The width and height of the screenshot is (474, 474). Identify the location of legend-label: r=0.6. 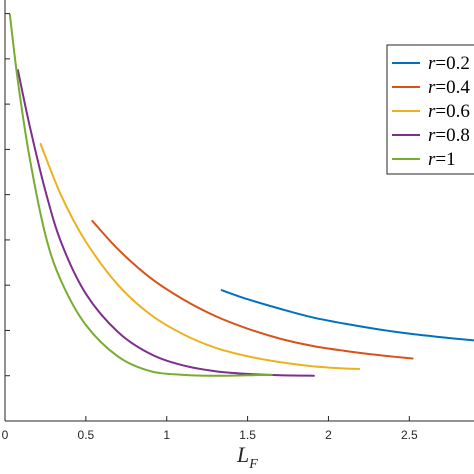
(449, 111).